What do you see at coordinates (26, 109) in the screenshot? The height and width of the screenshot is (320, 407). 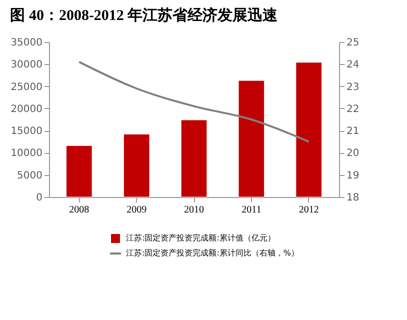 I see `y-tick-label: 20000` at bounding box center [26, 109].